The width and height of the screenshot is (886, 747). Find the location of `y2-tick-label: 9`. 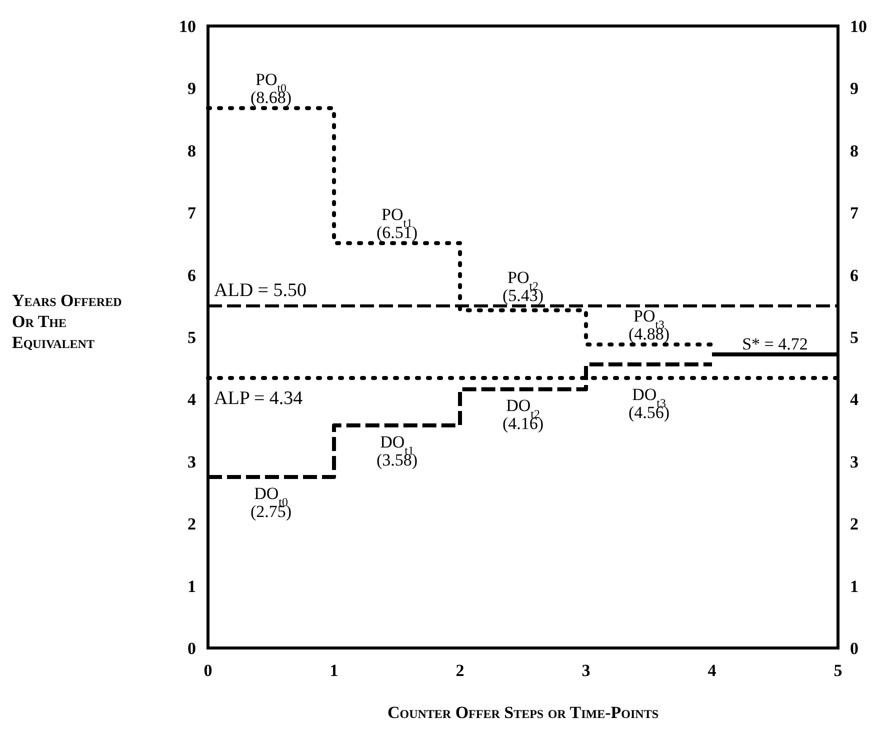

y2-tick-label: 9 is located at coordinates (854, 88).